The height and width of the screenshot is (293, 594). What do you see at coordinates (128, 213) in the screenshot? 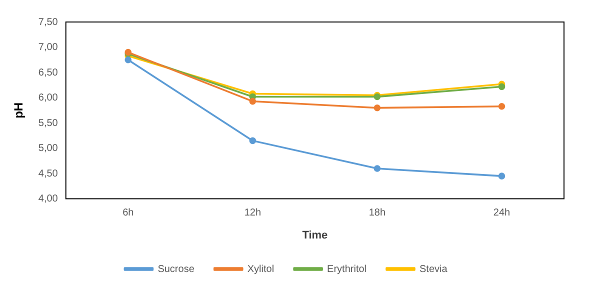
I see `x-tick-label: 6h` at bounding box center [128, 213].